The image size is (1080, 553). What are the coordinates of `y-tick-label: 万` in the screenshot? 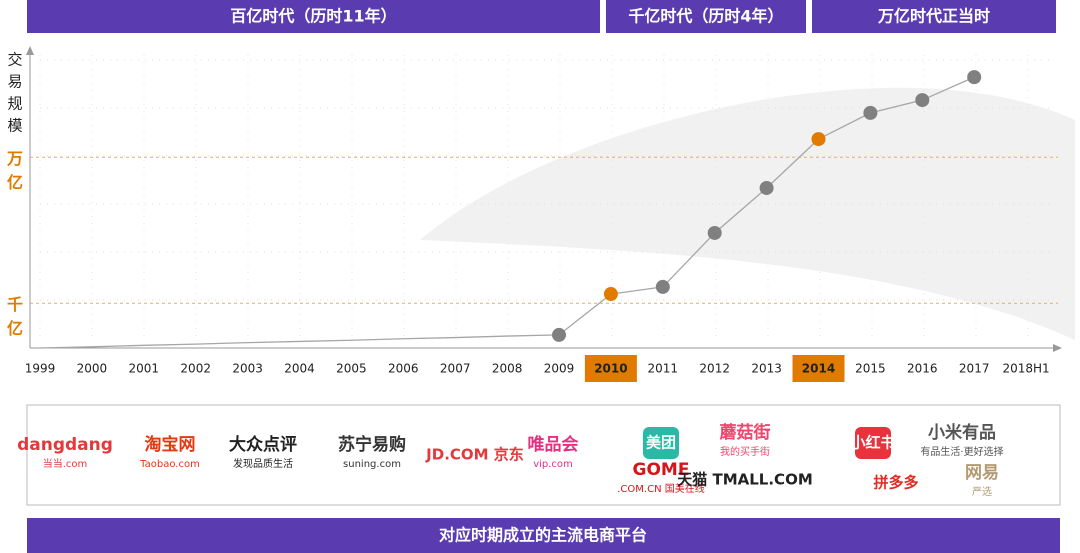 It's located at (14, 158).